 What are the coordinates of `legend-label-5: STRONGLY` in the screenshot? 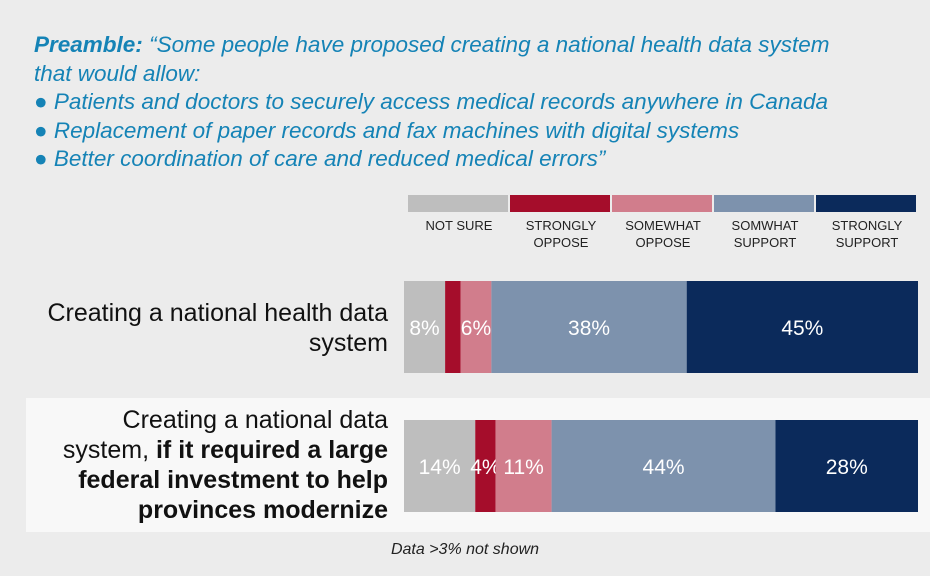 It's located at (867, 225).